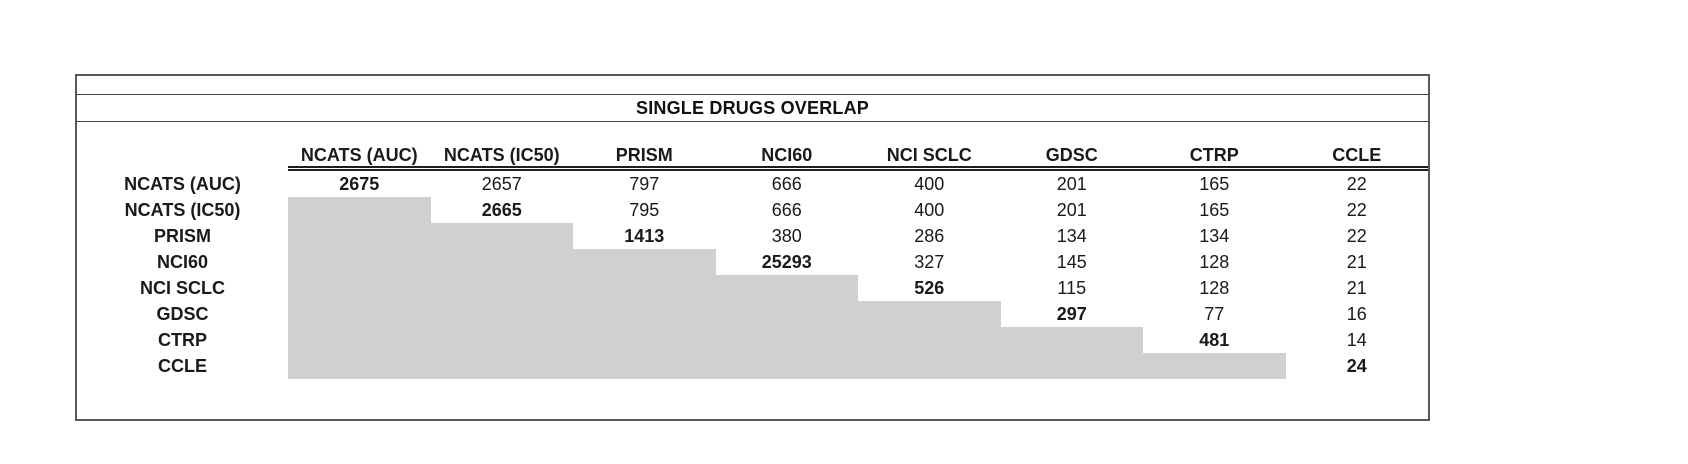 This screenshot has width=1688, height=464. Describe the element at coordinates (644, 157) in the screenshot. I see `column-header-prism: PRISM` at that location.